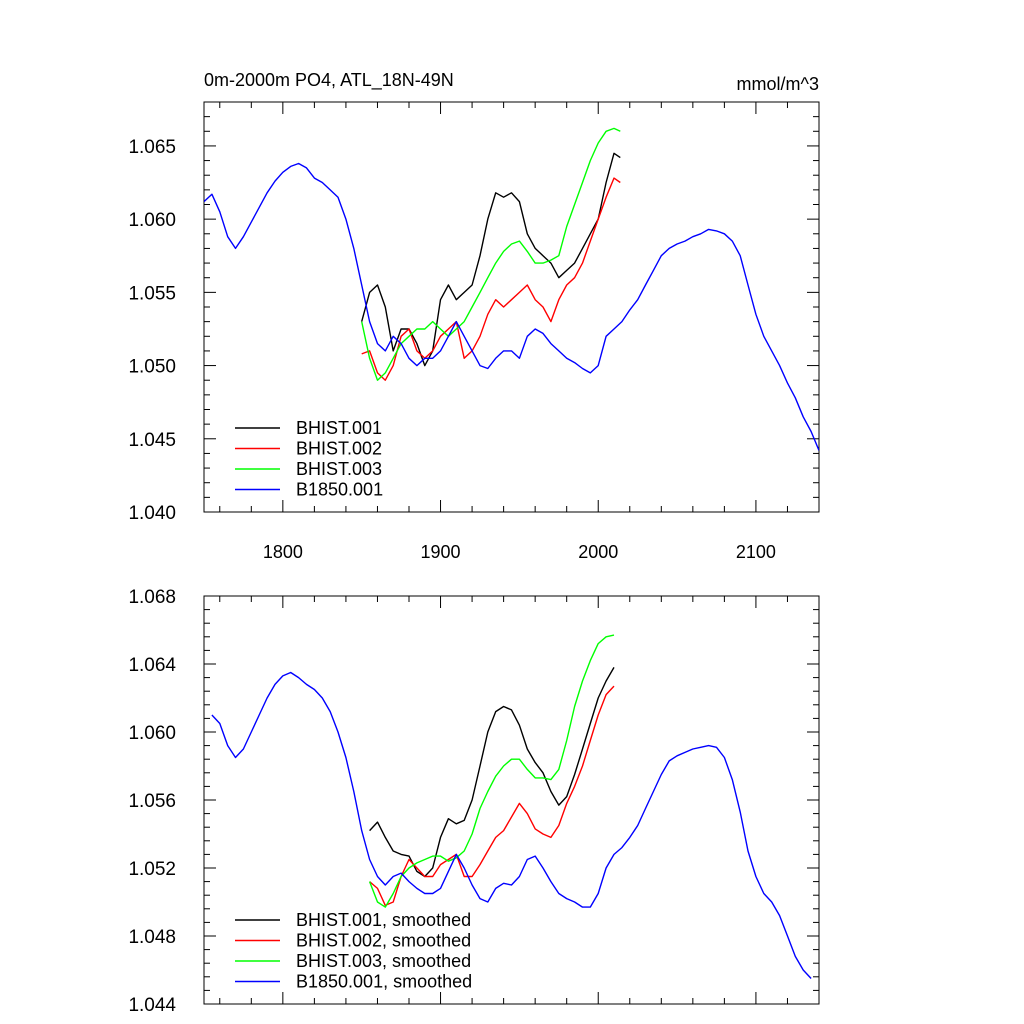 This screenshot has height=1024, width=1024. I want to click on y-tick-label: 1.048, so click(152, 937).